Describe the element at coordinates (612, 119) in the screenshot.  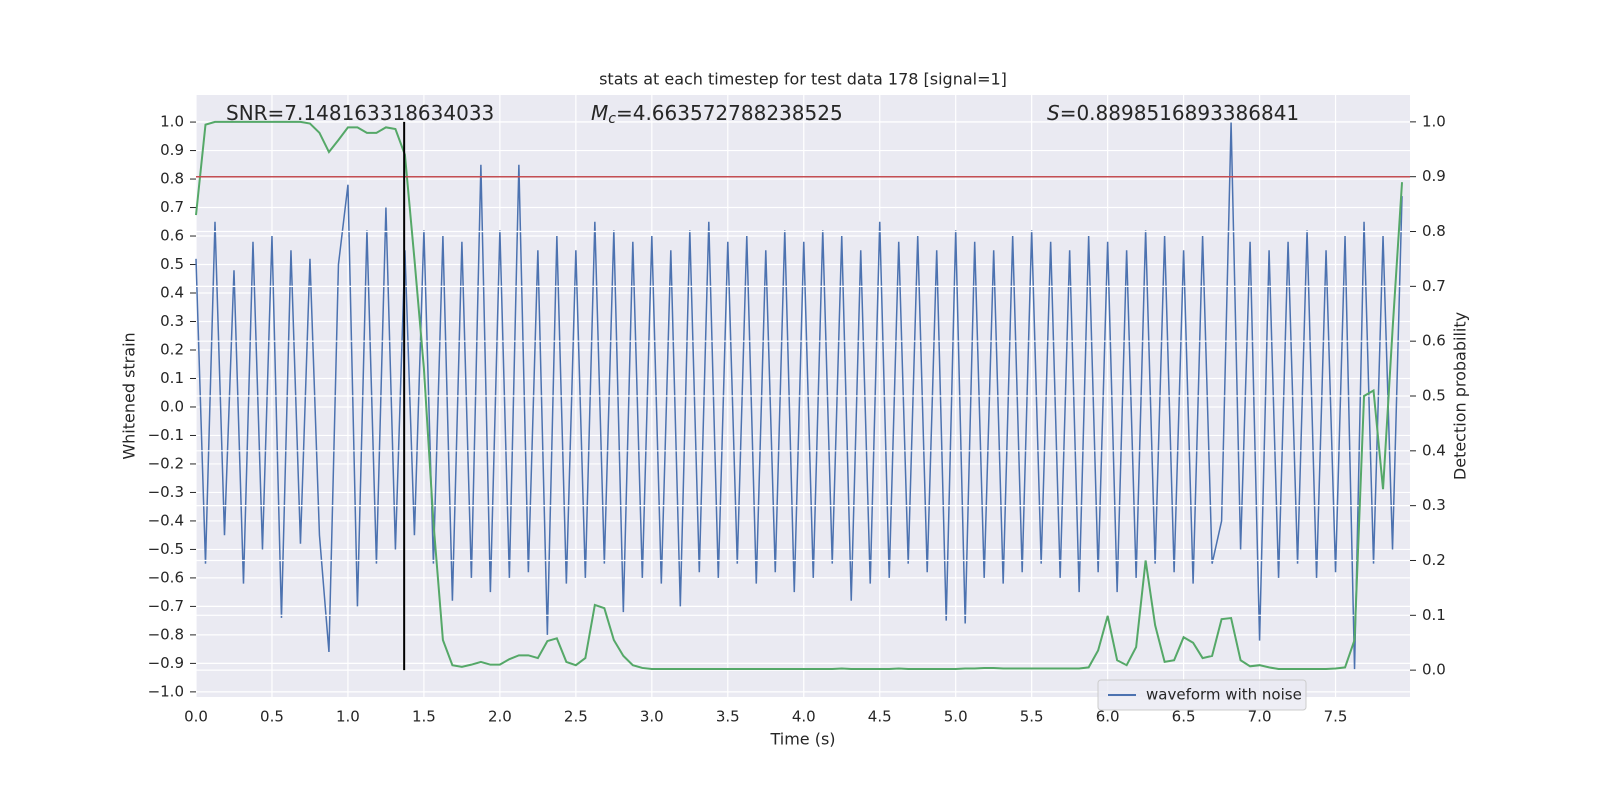
I see `annotation-subscript: c` at that location.